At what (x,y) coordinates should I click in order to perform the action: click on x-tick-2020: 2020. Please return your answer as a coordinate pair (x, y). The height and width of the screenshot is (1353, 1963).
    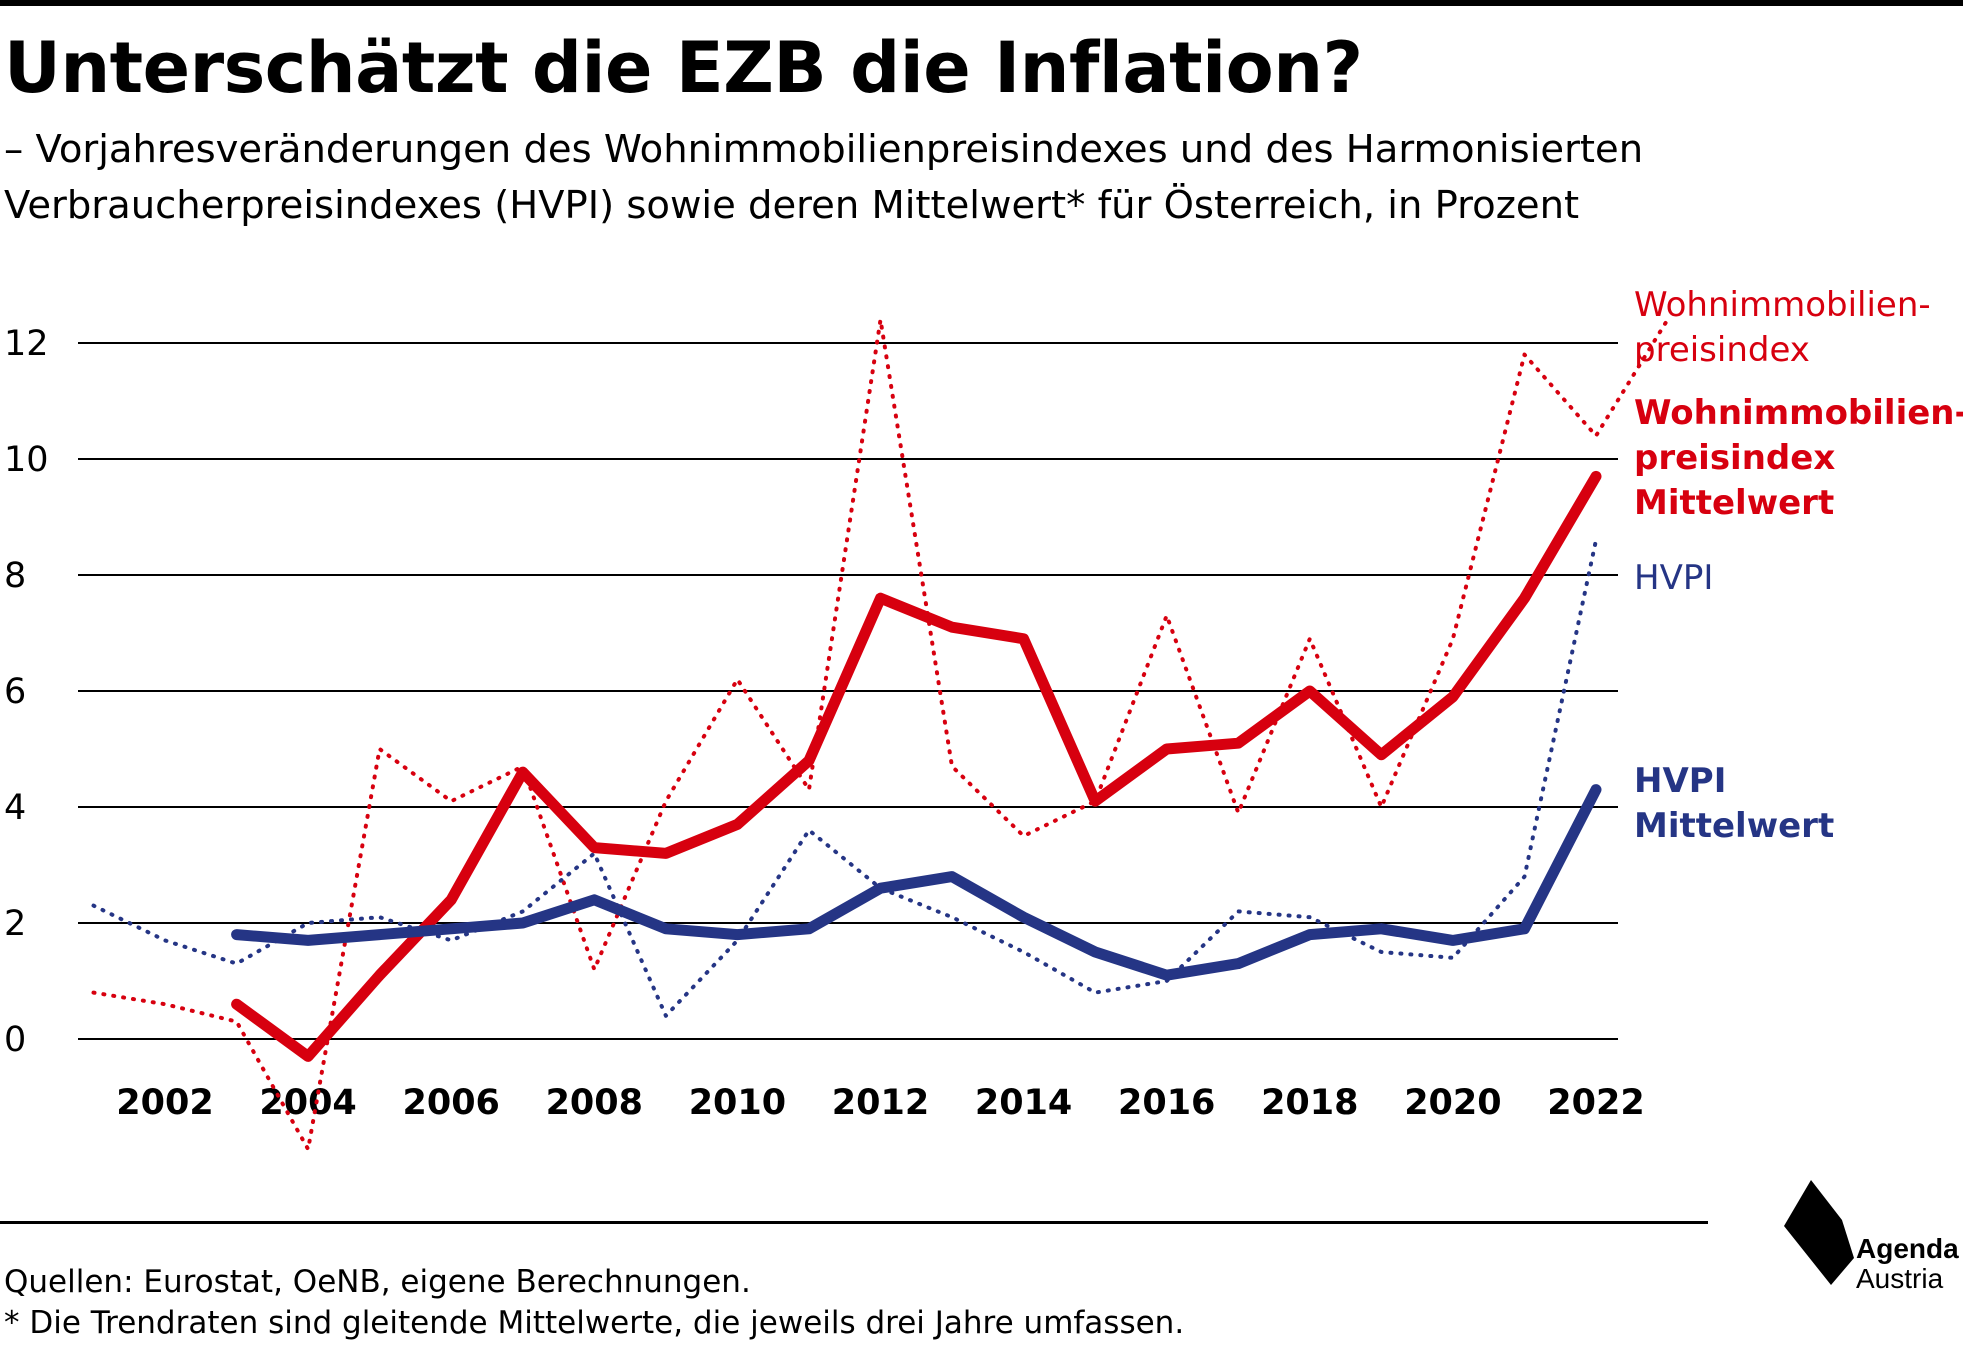
    Looking at the image, I should click on (1452, 1103).